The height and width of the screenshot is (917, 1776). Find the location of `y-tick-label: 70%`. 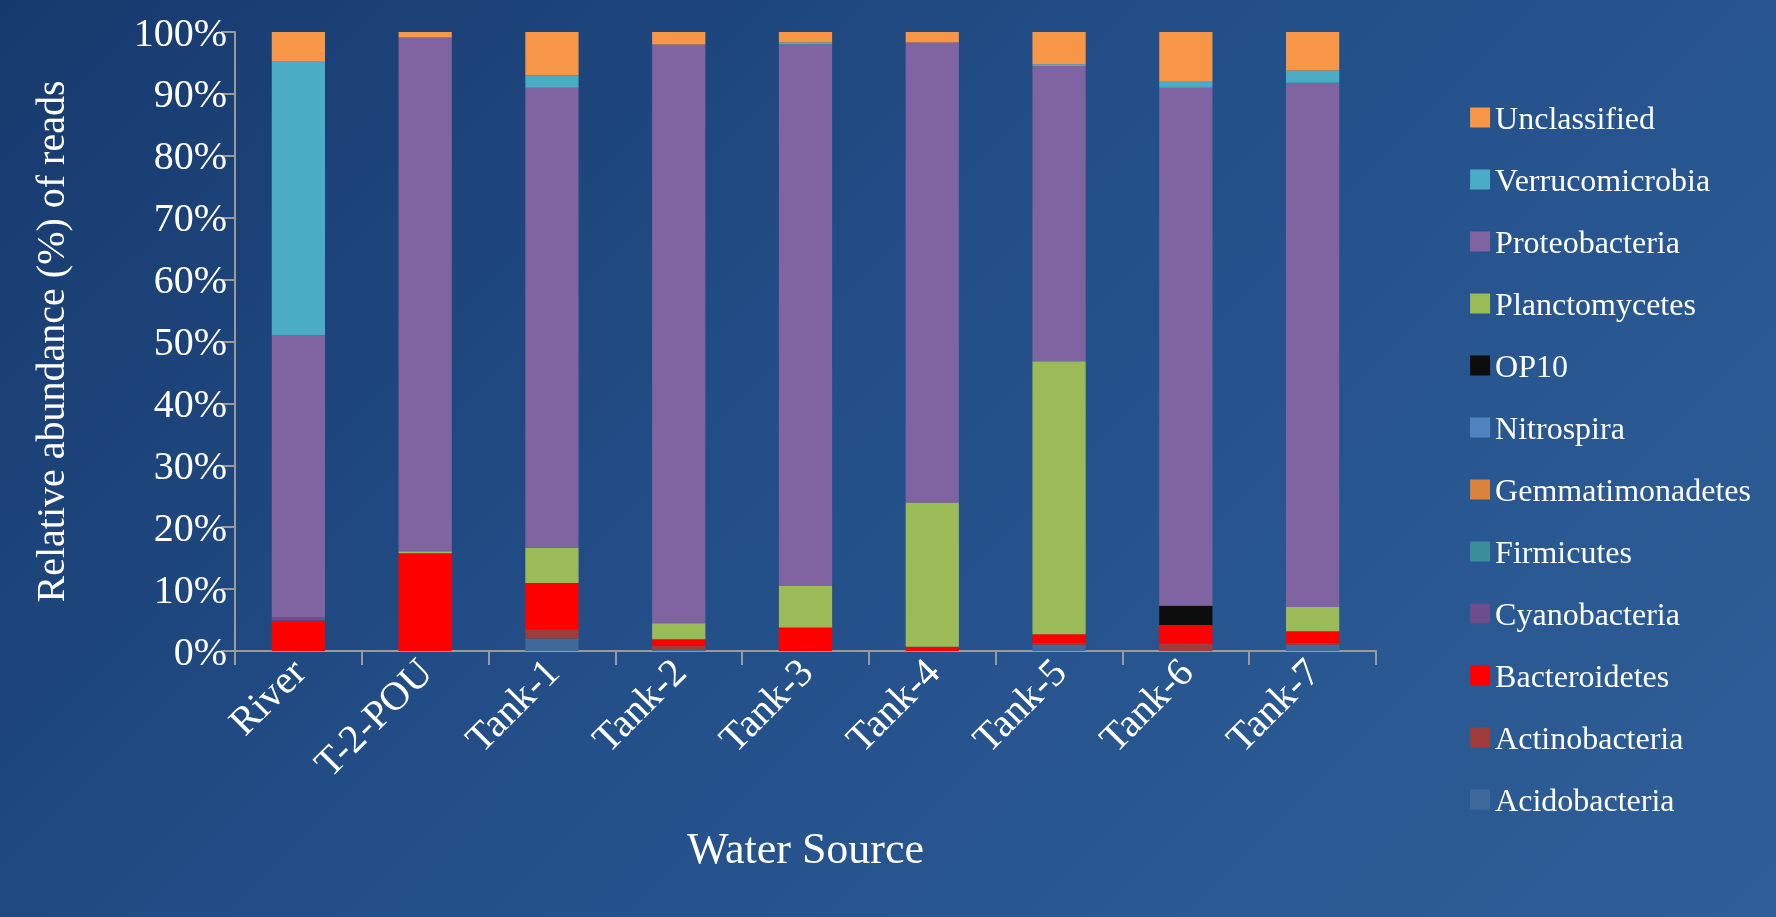

y-tick-label: 70% is located at coordinates (190, 218).